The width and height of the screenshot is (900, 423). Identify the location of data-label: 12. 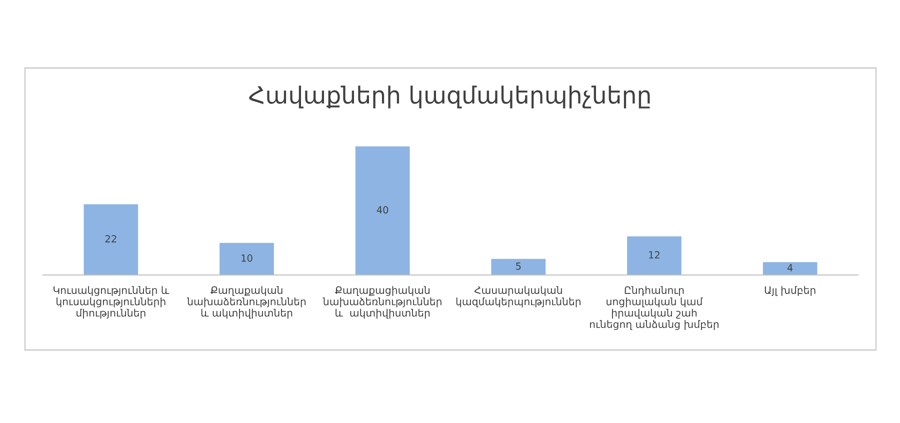
(654, 254).